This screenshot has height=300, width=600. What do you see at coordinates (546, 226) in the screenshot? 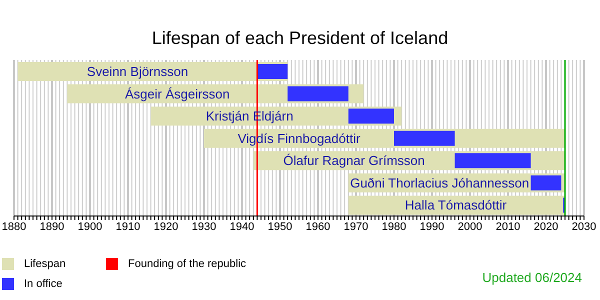
I see `x-tick-label: 2020` at bounding box center [546, 226].